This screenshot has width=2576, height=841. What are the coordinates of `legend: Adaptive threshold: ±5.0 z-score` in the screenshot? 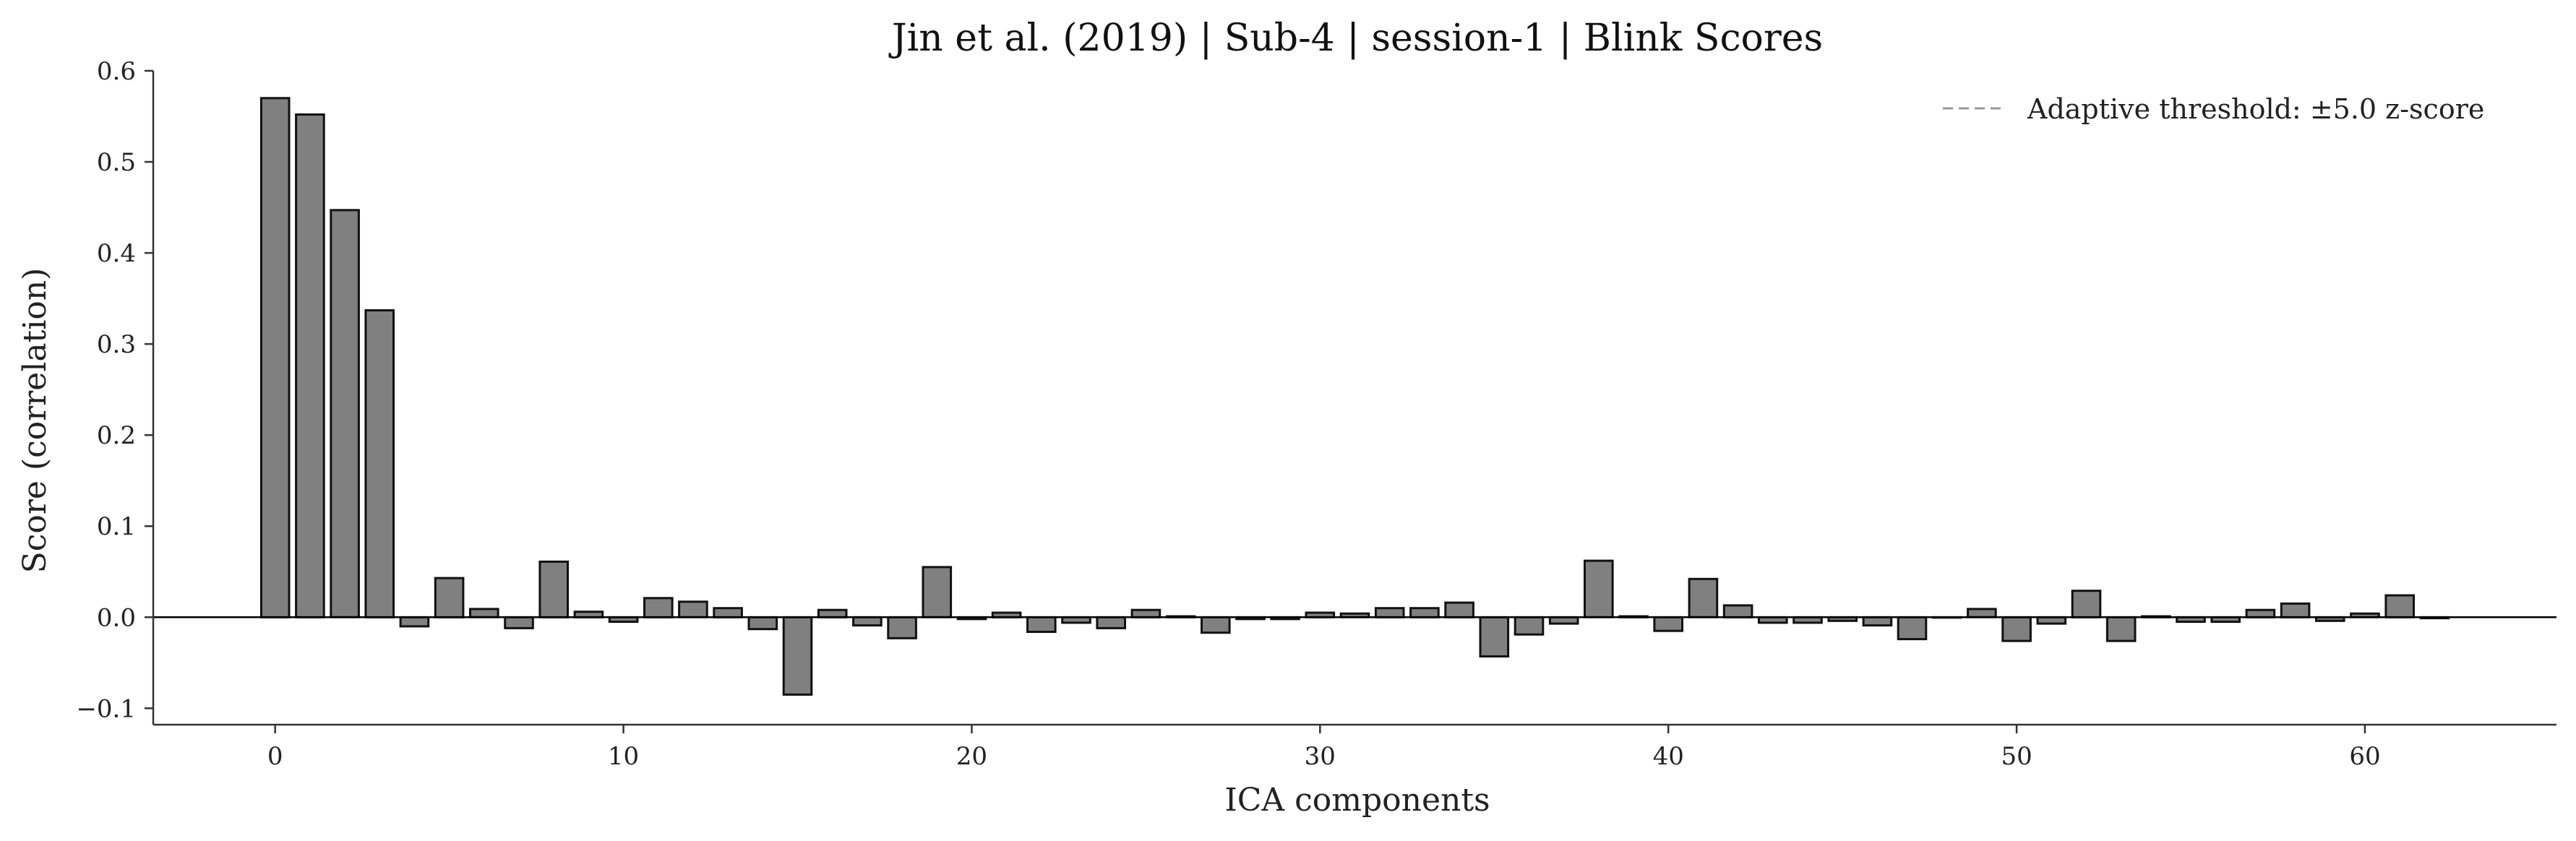 It's located at (2214, 109).